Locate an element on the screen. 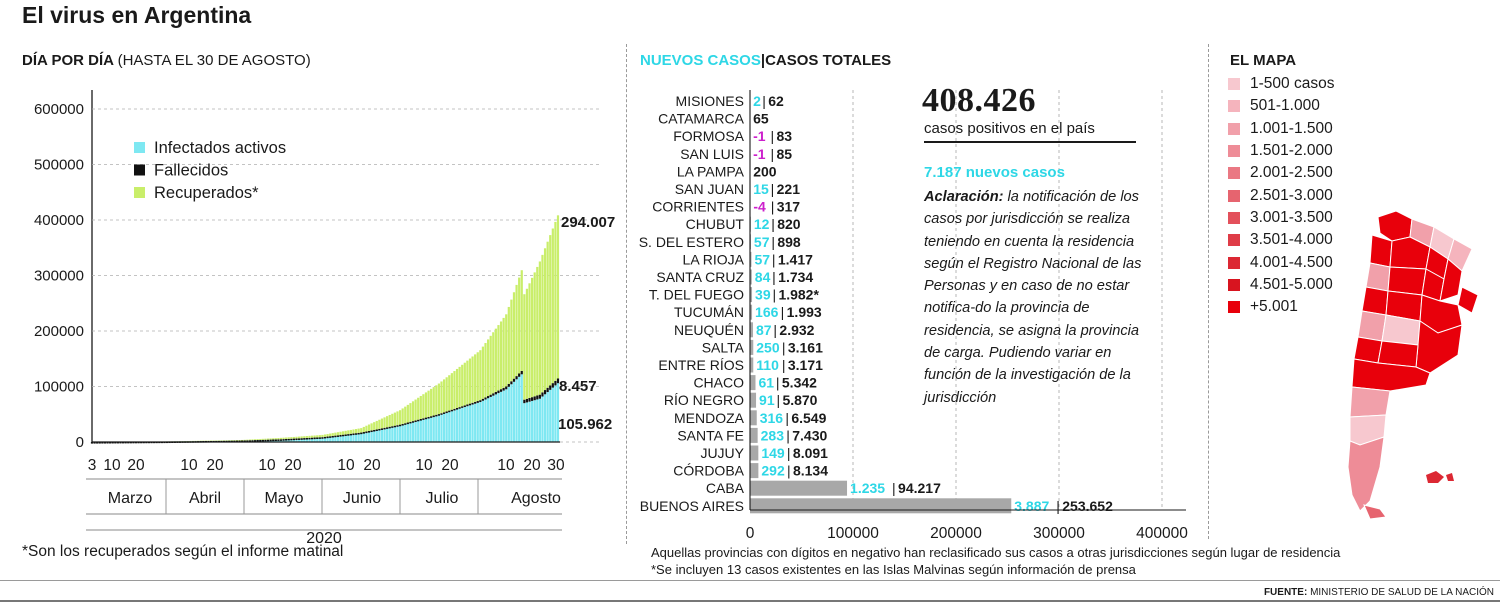  new-cases-line: 7.187 nuevos casos is located at coordinates (994, 172).